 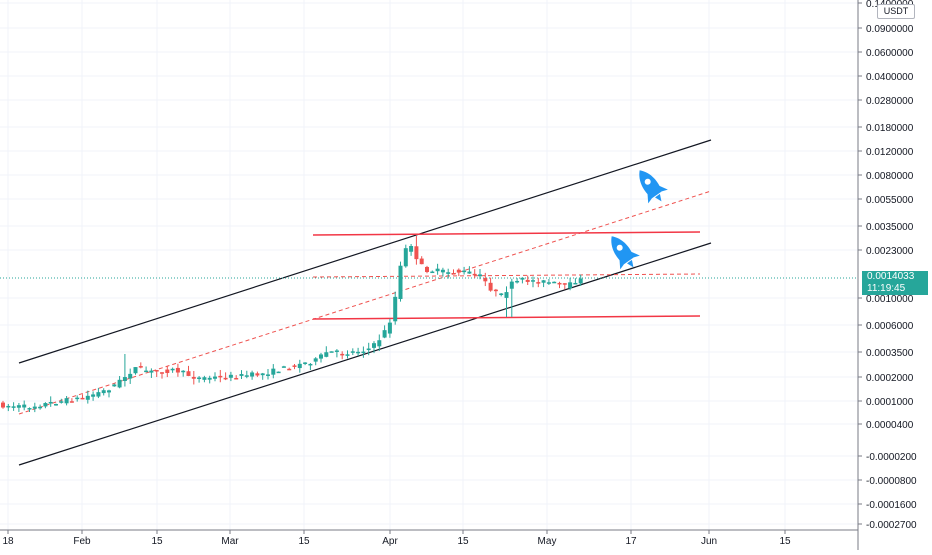 What do you see at coordinates (506, 317) in the screenshot?
I see `support-line` at bounding box center [506, 317].